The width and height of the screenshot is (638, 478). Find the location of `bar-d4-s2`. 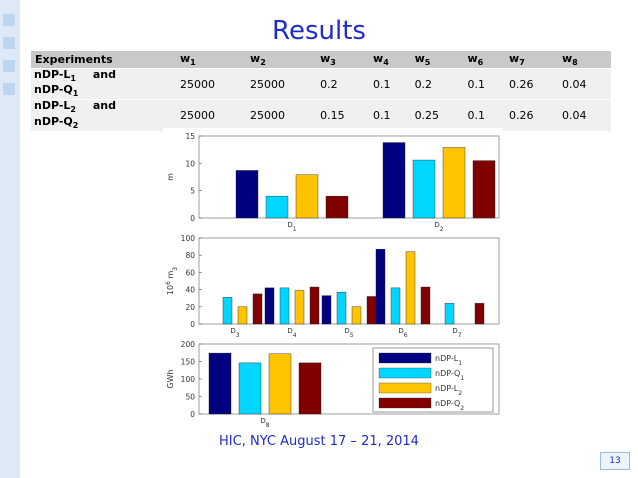

bar-d4-s2 is located at coordinates (284, 306).